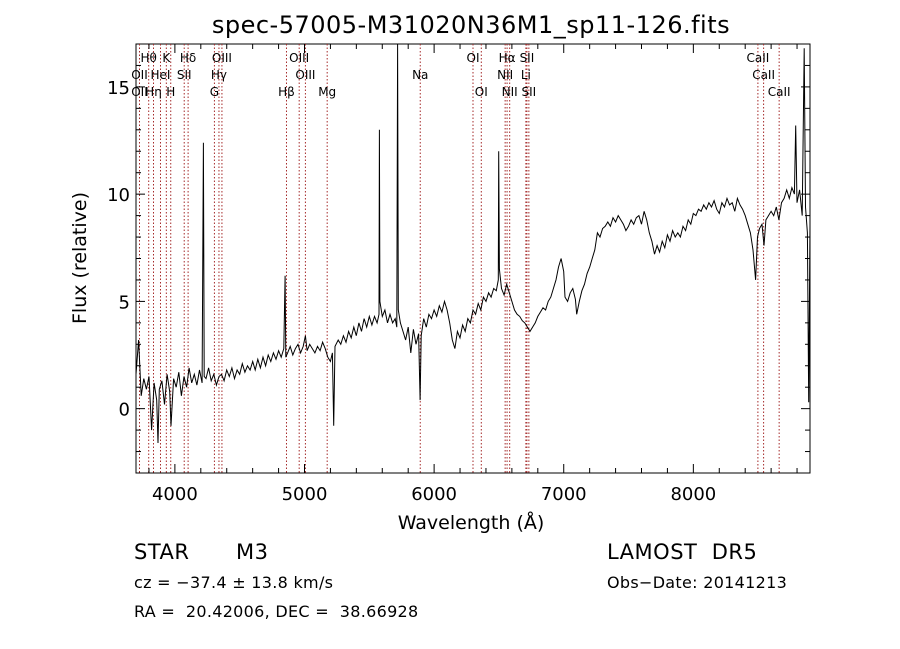 The height and width of the screenshot is (649, 900). I want to click on y-tick-label: 5, so click(124, 302).